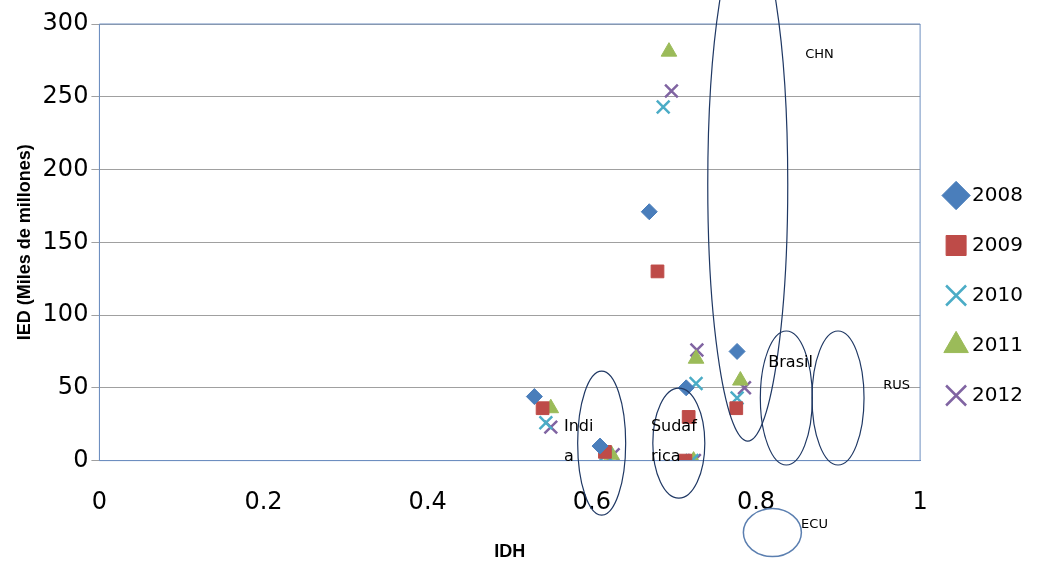 The height and width of the screenshot is (573, 1043). Describe the element at coordinates (65, 95) in the screenshot. I see `y-tick-label: 250` at that location.